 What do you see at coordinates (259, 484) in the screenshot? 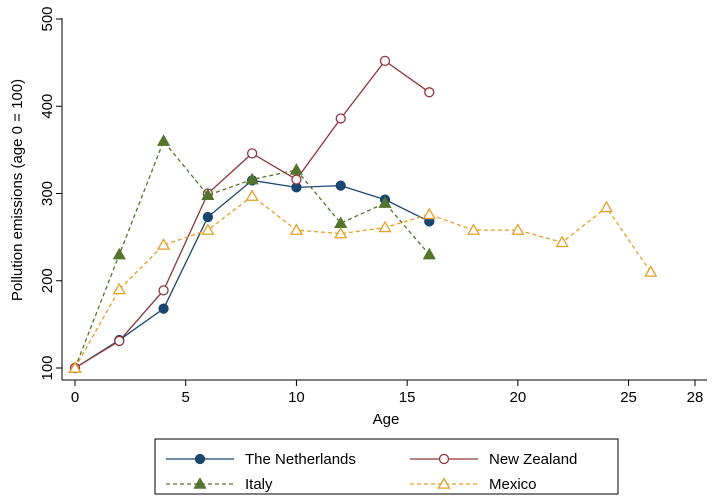
I see `legend-label: Italy` at bounding box center [259, 484].